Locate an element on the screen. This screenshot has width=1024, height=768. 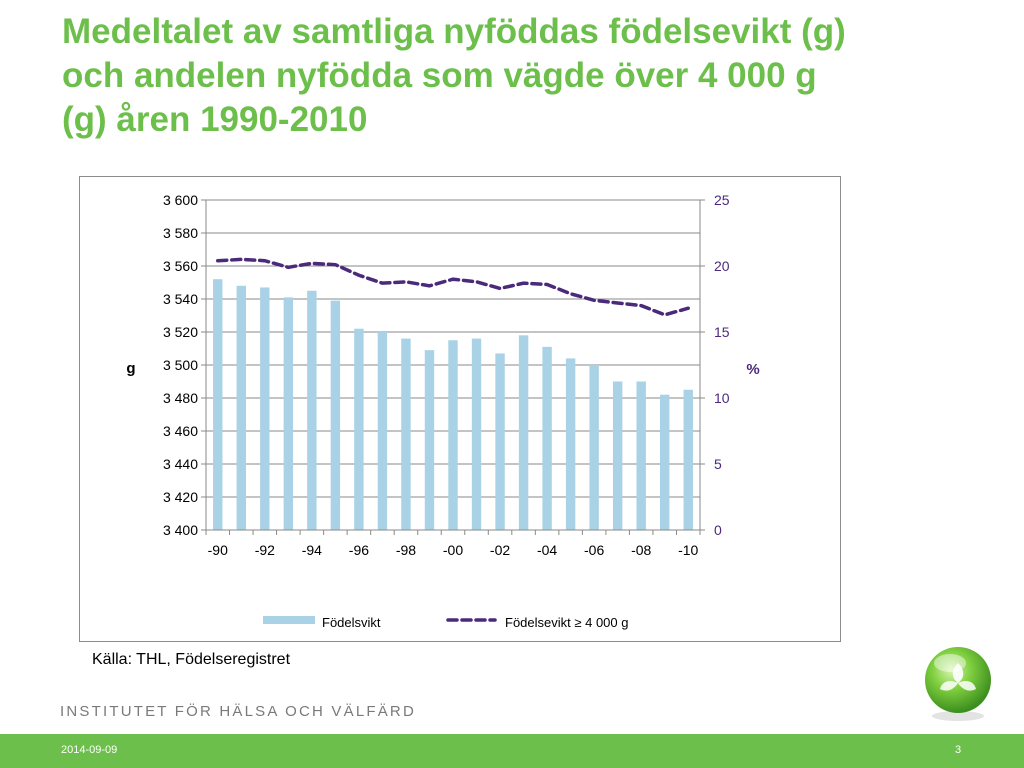
x-tick-label: -06 is located at coordinates (594, 550).